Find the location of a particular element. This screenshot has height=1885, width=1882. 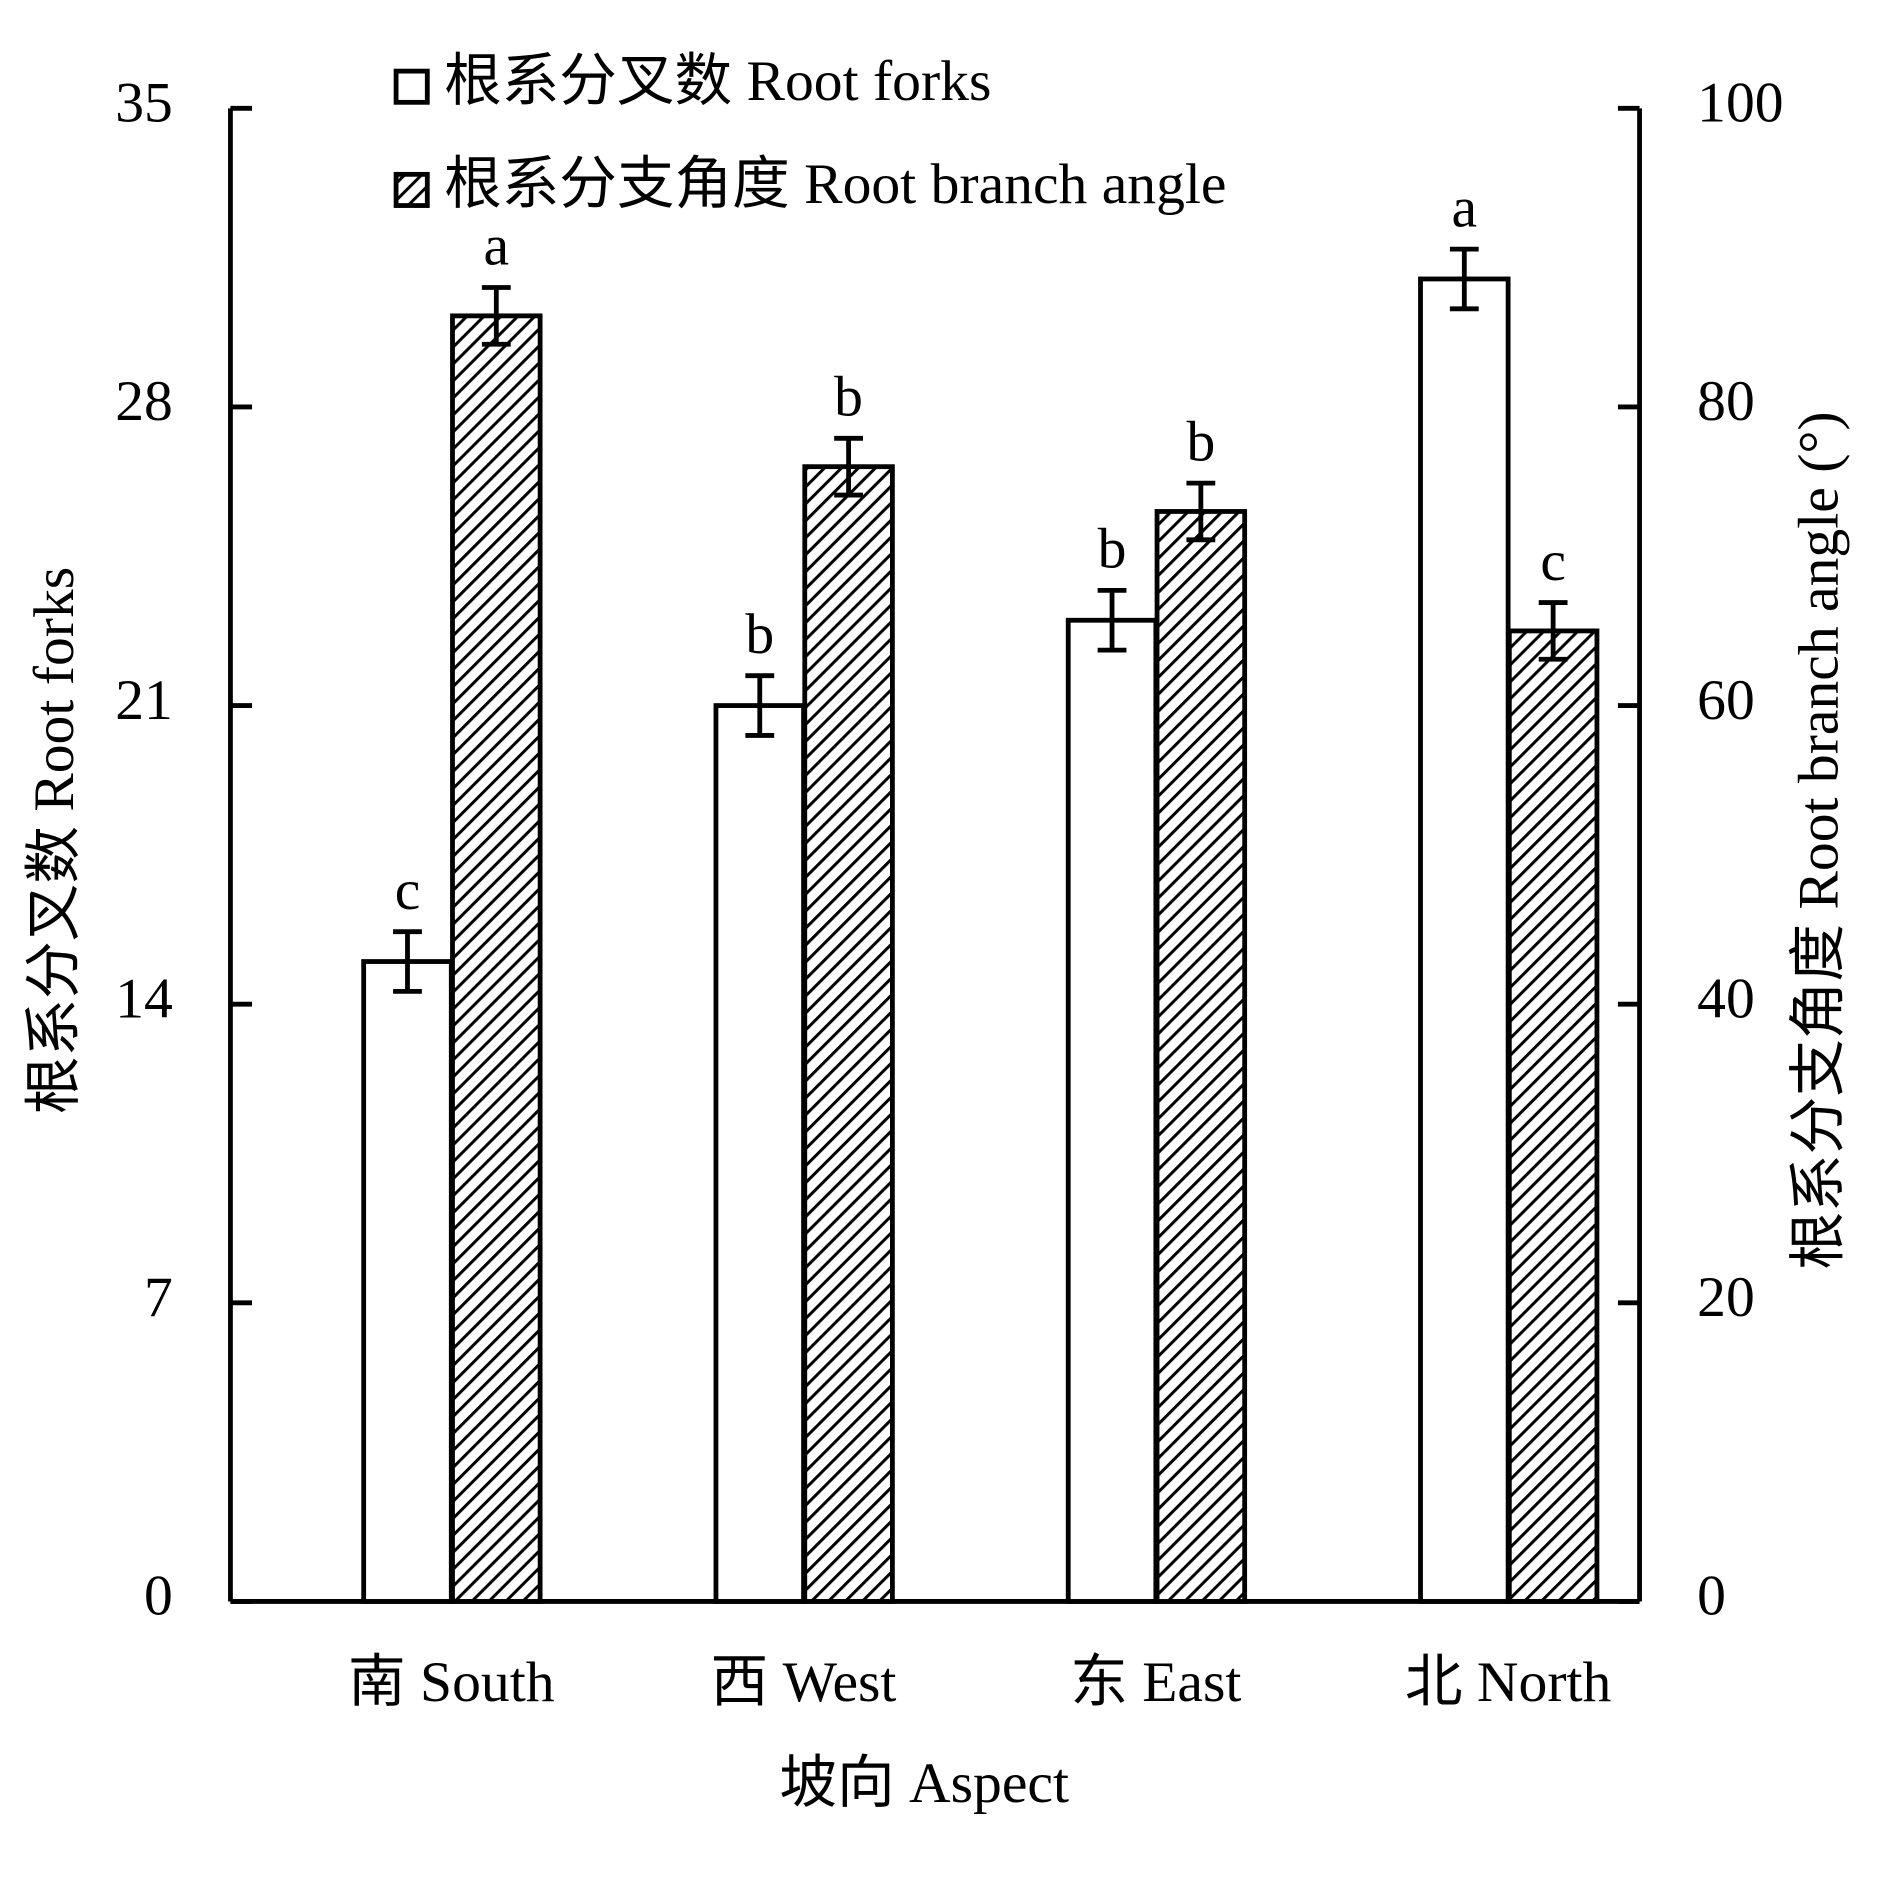

y2-axis-title: 根系分支角度 Root branch angle (°) is located at coordinates (1819, 840).